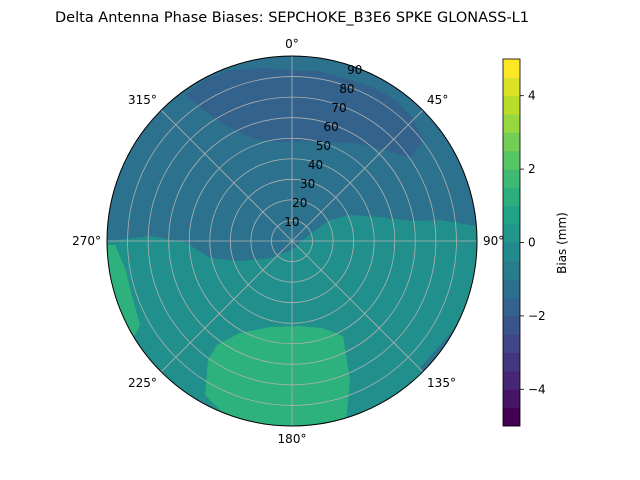  I want to click on colorbar-bands, so click(511, 243).